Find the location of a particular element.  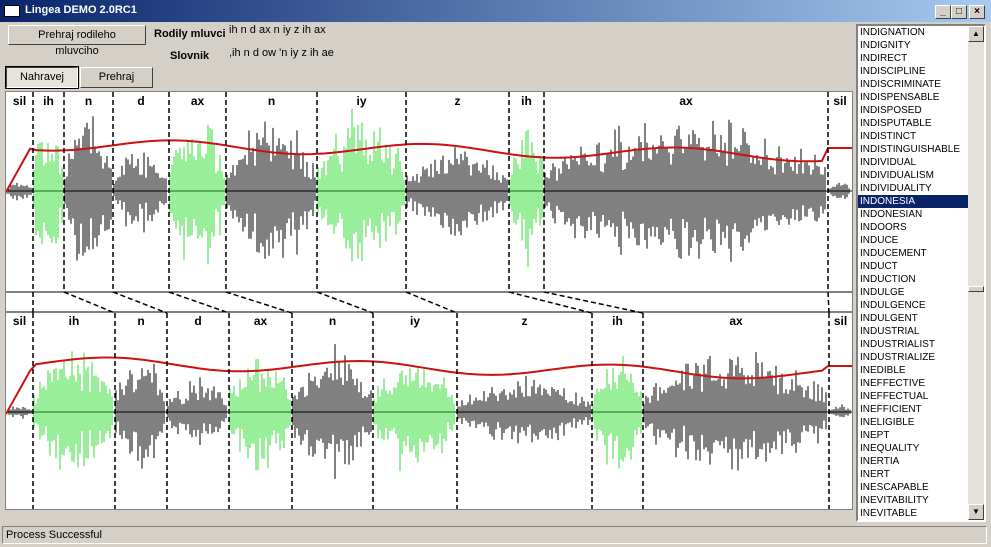

status-bar: Process Successful is located at coordinates (495, 535).